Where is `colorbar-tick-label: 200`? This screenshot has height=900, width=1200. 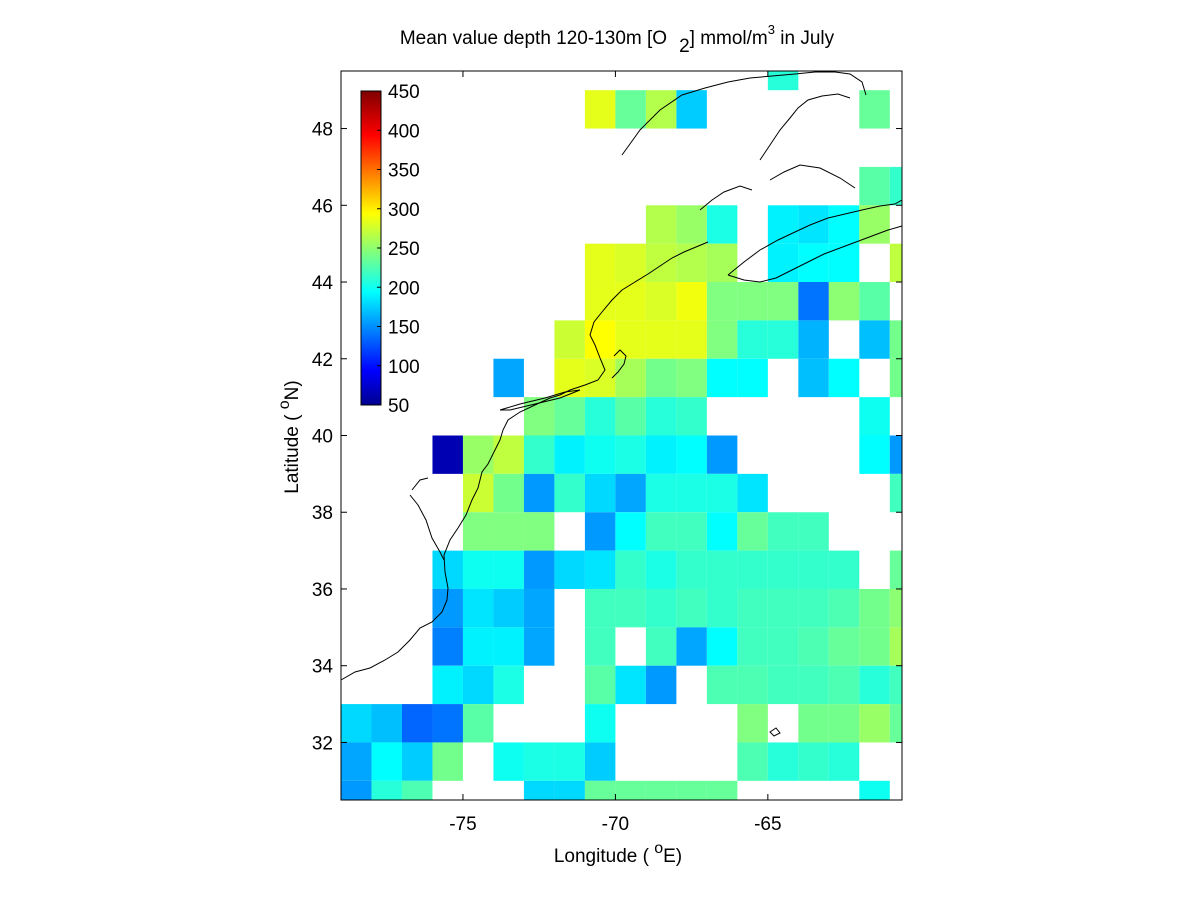
colorbar-tick-label: 200 is located at coordinates (404, 288).